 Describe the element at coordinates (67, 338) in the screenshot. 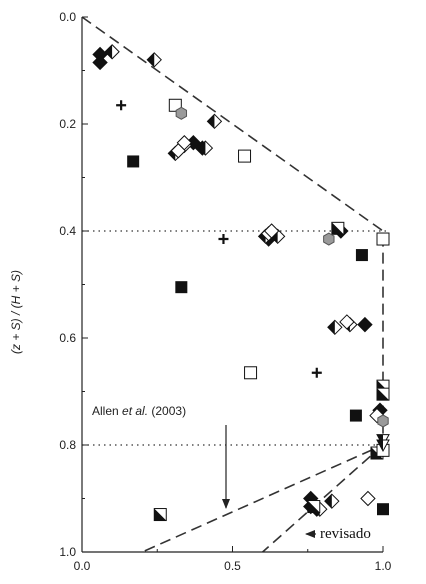

I see `y-tick-label: 0.6` at that location.